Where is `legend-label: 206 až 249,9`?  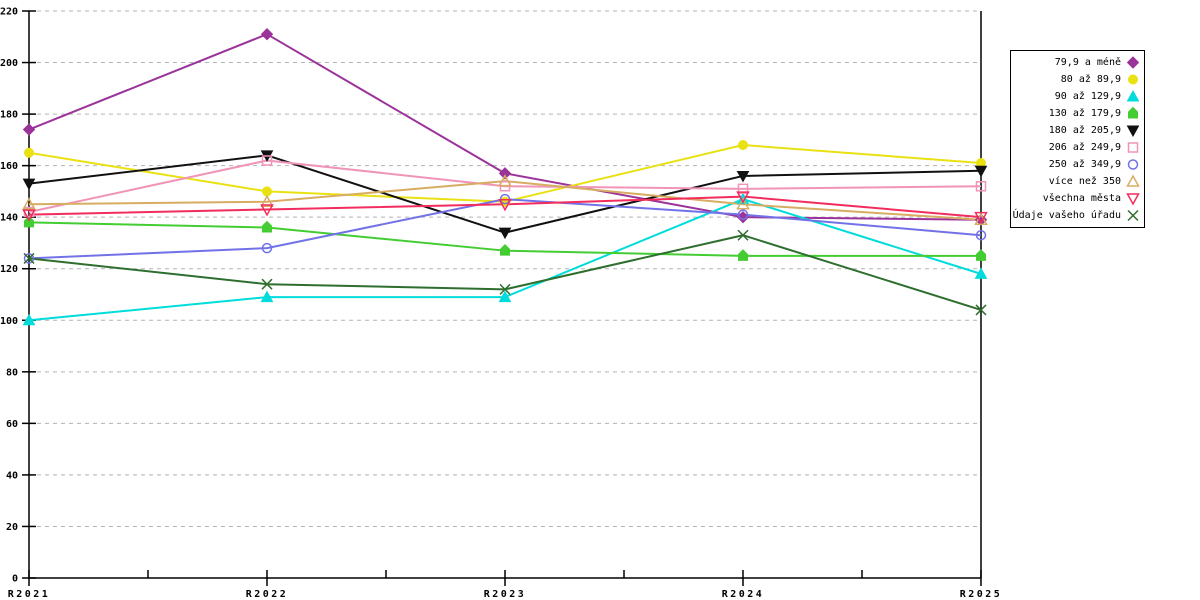
legend-label: 206 až 249,9 is located at coordinates (1084, 147).